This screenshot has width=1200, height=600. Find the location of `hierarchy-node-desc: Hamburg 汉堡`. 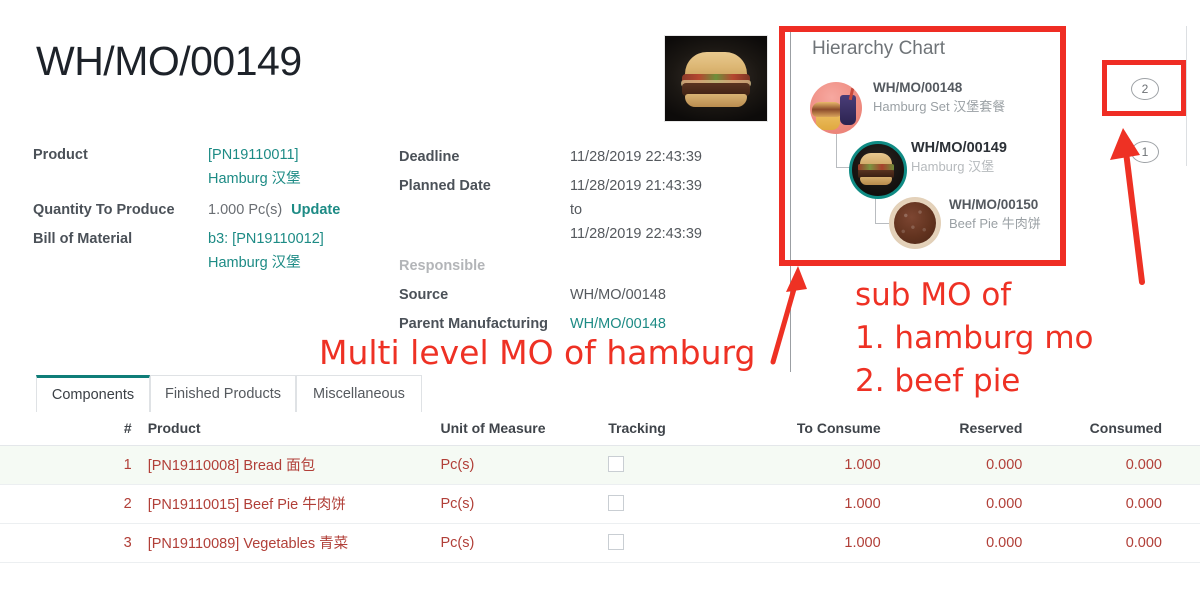

hierarchy-node-desc: Hamburg 汉堡 is located at coordinates (953, 166).